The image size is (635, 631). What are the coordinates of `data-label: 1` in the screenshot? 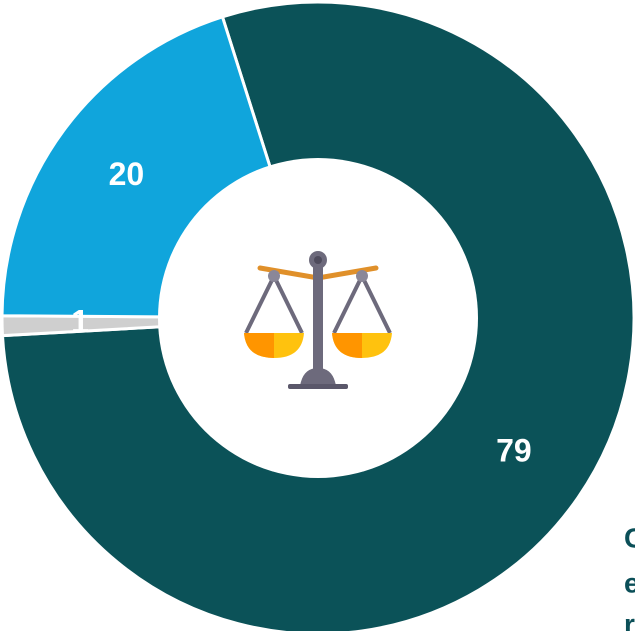 It's located at (80, 321).